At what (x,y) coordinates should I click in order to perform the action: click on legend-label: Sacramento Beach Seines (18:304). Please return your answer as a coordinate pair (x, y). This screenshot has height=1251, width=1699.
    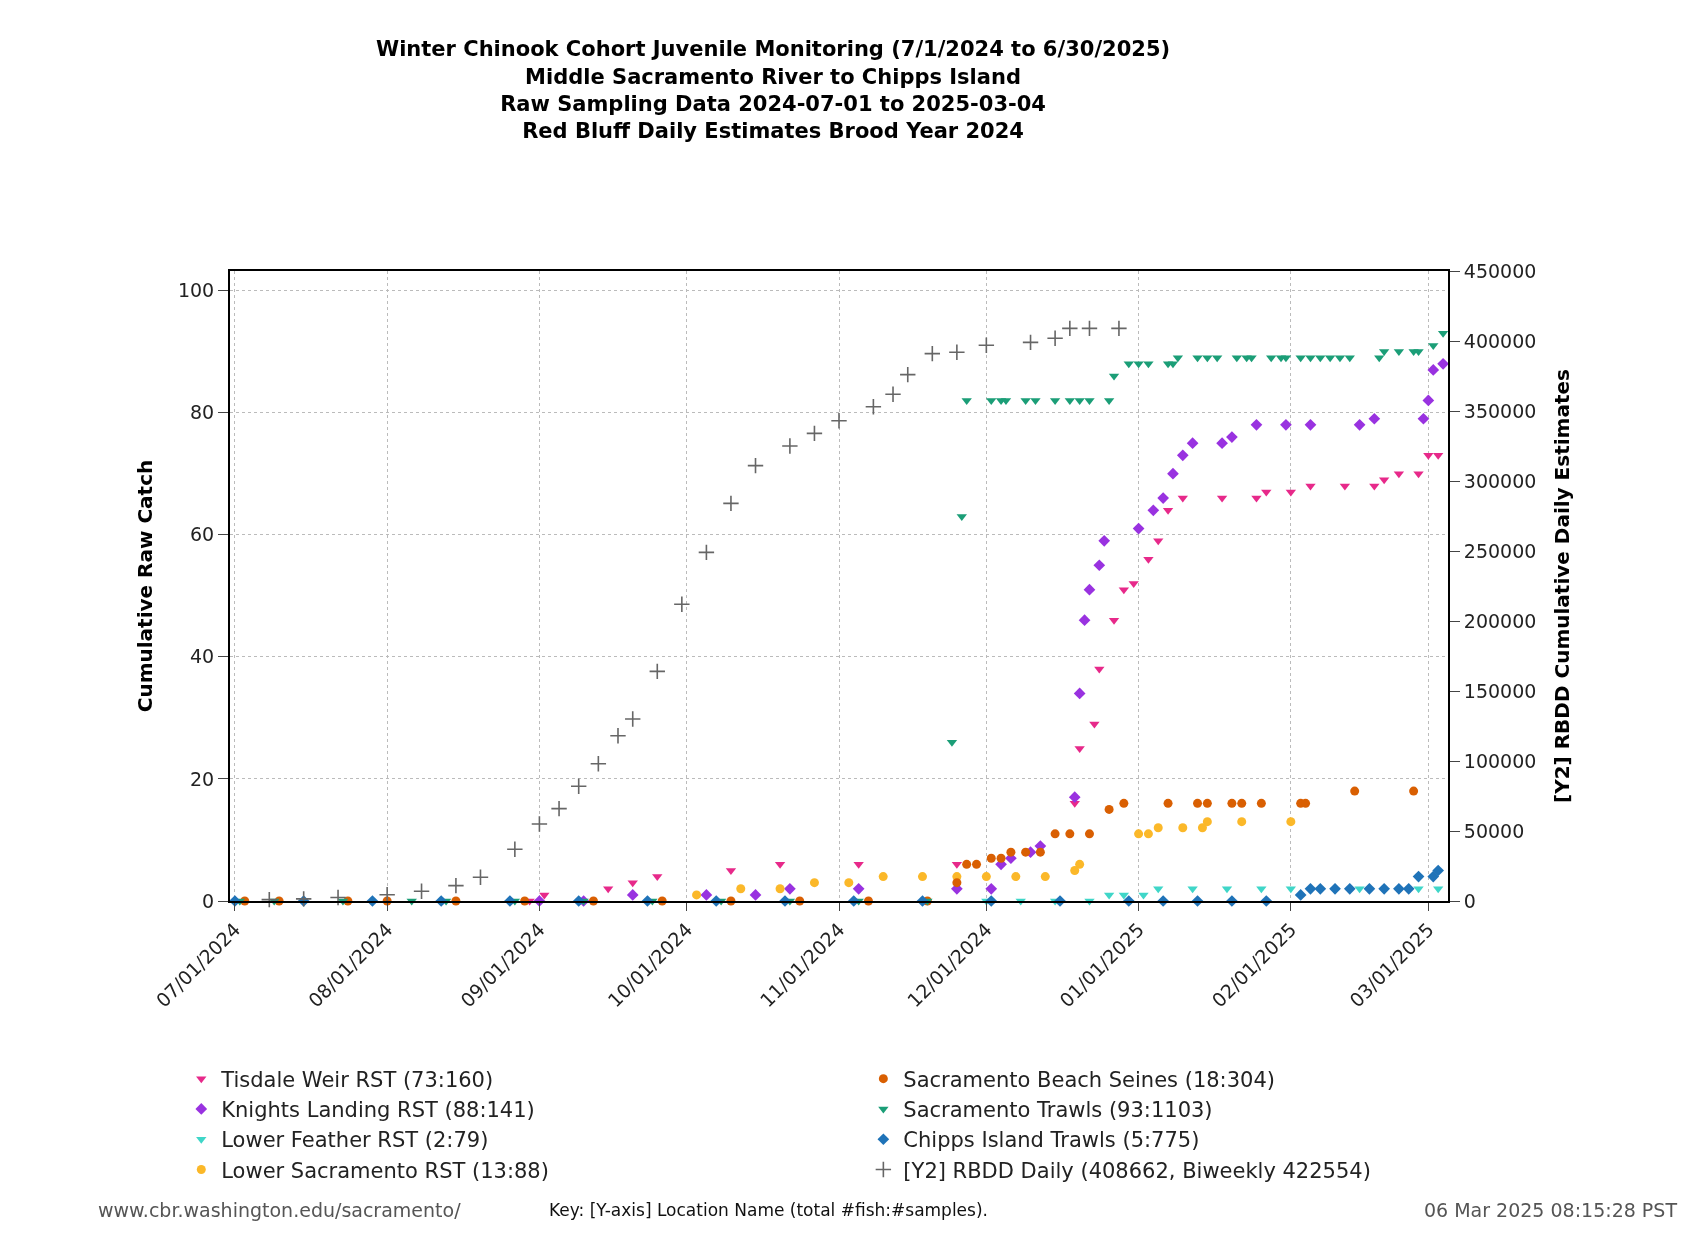
    Looking at the image, I should click on (1089, 1079).